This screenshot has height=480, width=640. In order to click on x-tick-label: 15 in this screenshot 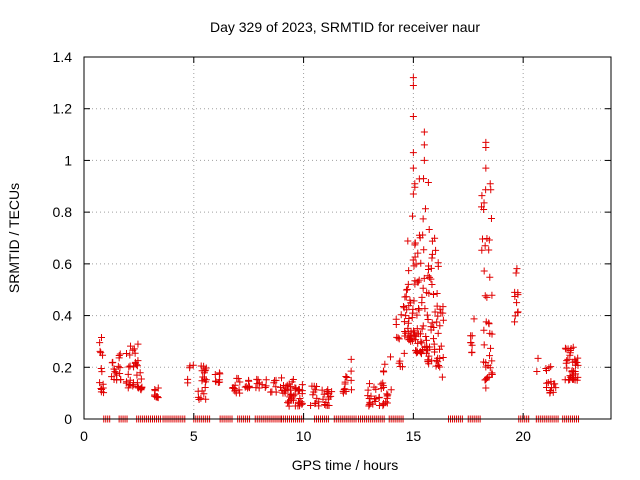, I will do `click(414, 436)`.